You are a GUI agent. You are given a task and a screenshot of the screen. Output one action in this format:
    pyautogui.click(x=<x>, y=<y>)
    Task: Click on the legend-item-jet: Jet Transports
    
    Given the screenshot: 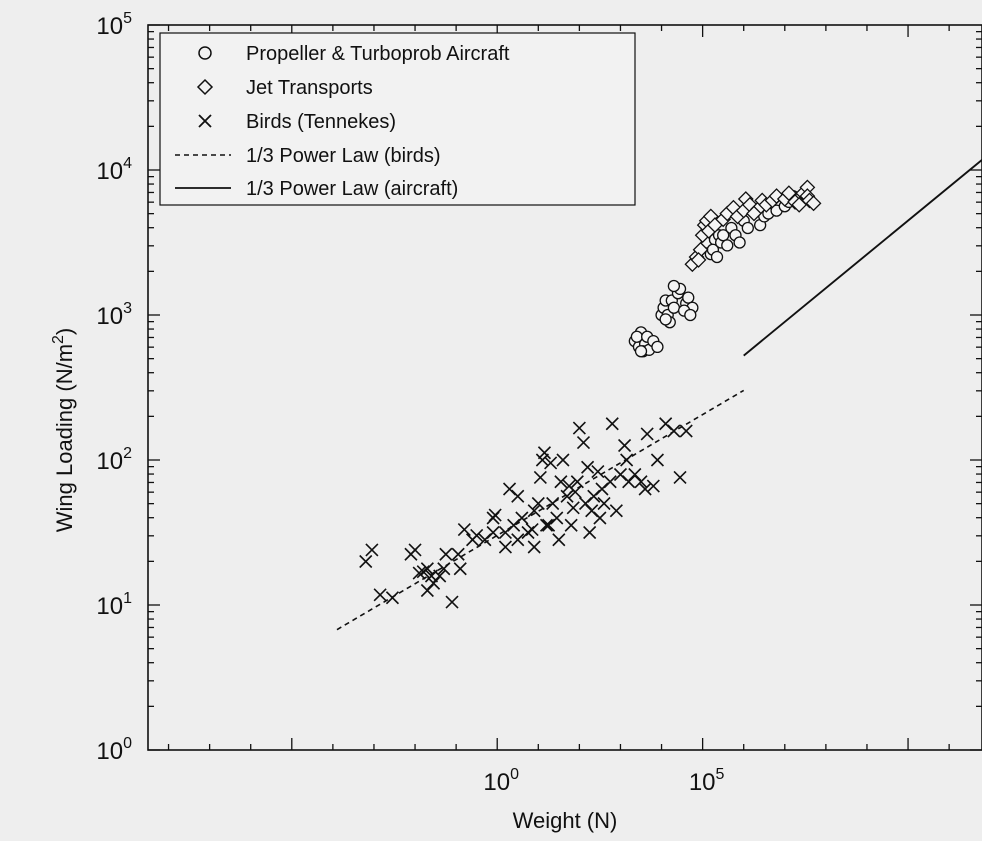 What is the action you would take?
    pyautogui.click(x=284, y=88)
    